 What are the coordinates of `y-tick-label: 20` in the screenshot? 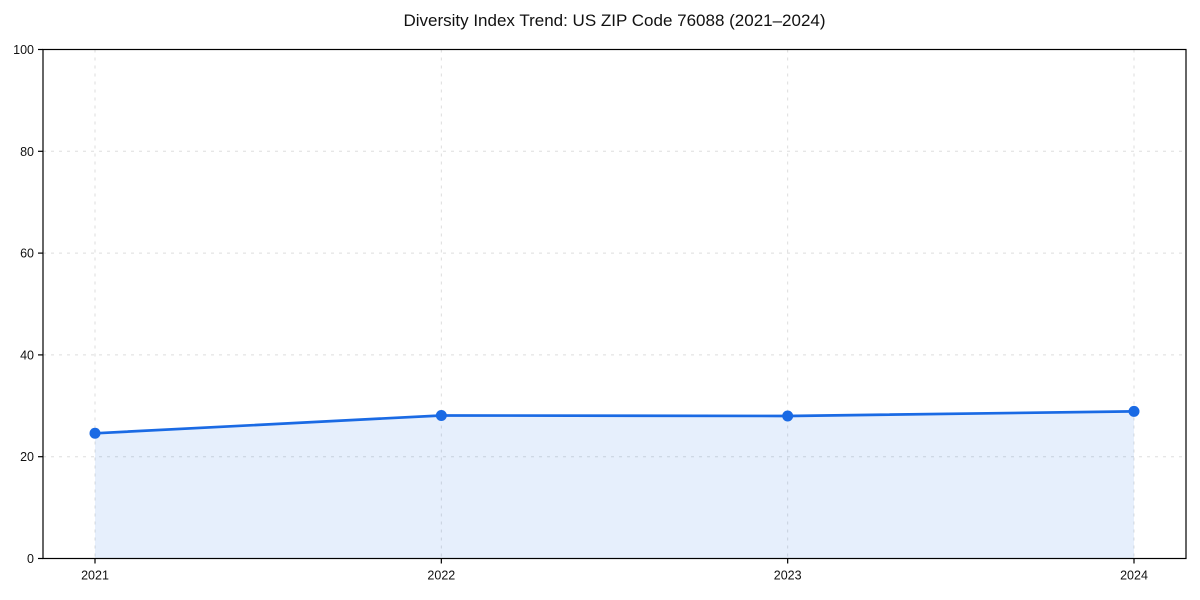 It's located at (27, 457).